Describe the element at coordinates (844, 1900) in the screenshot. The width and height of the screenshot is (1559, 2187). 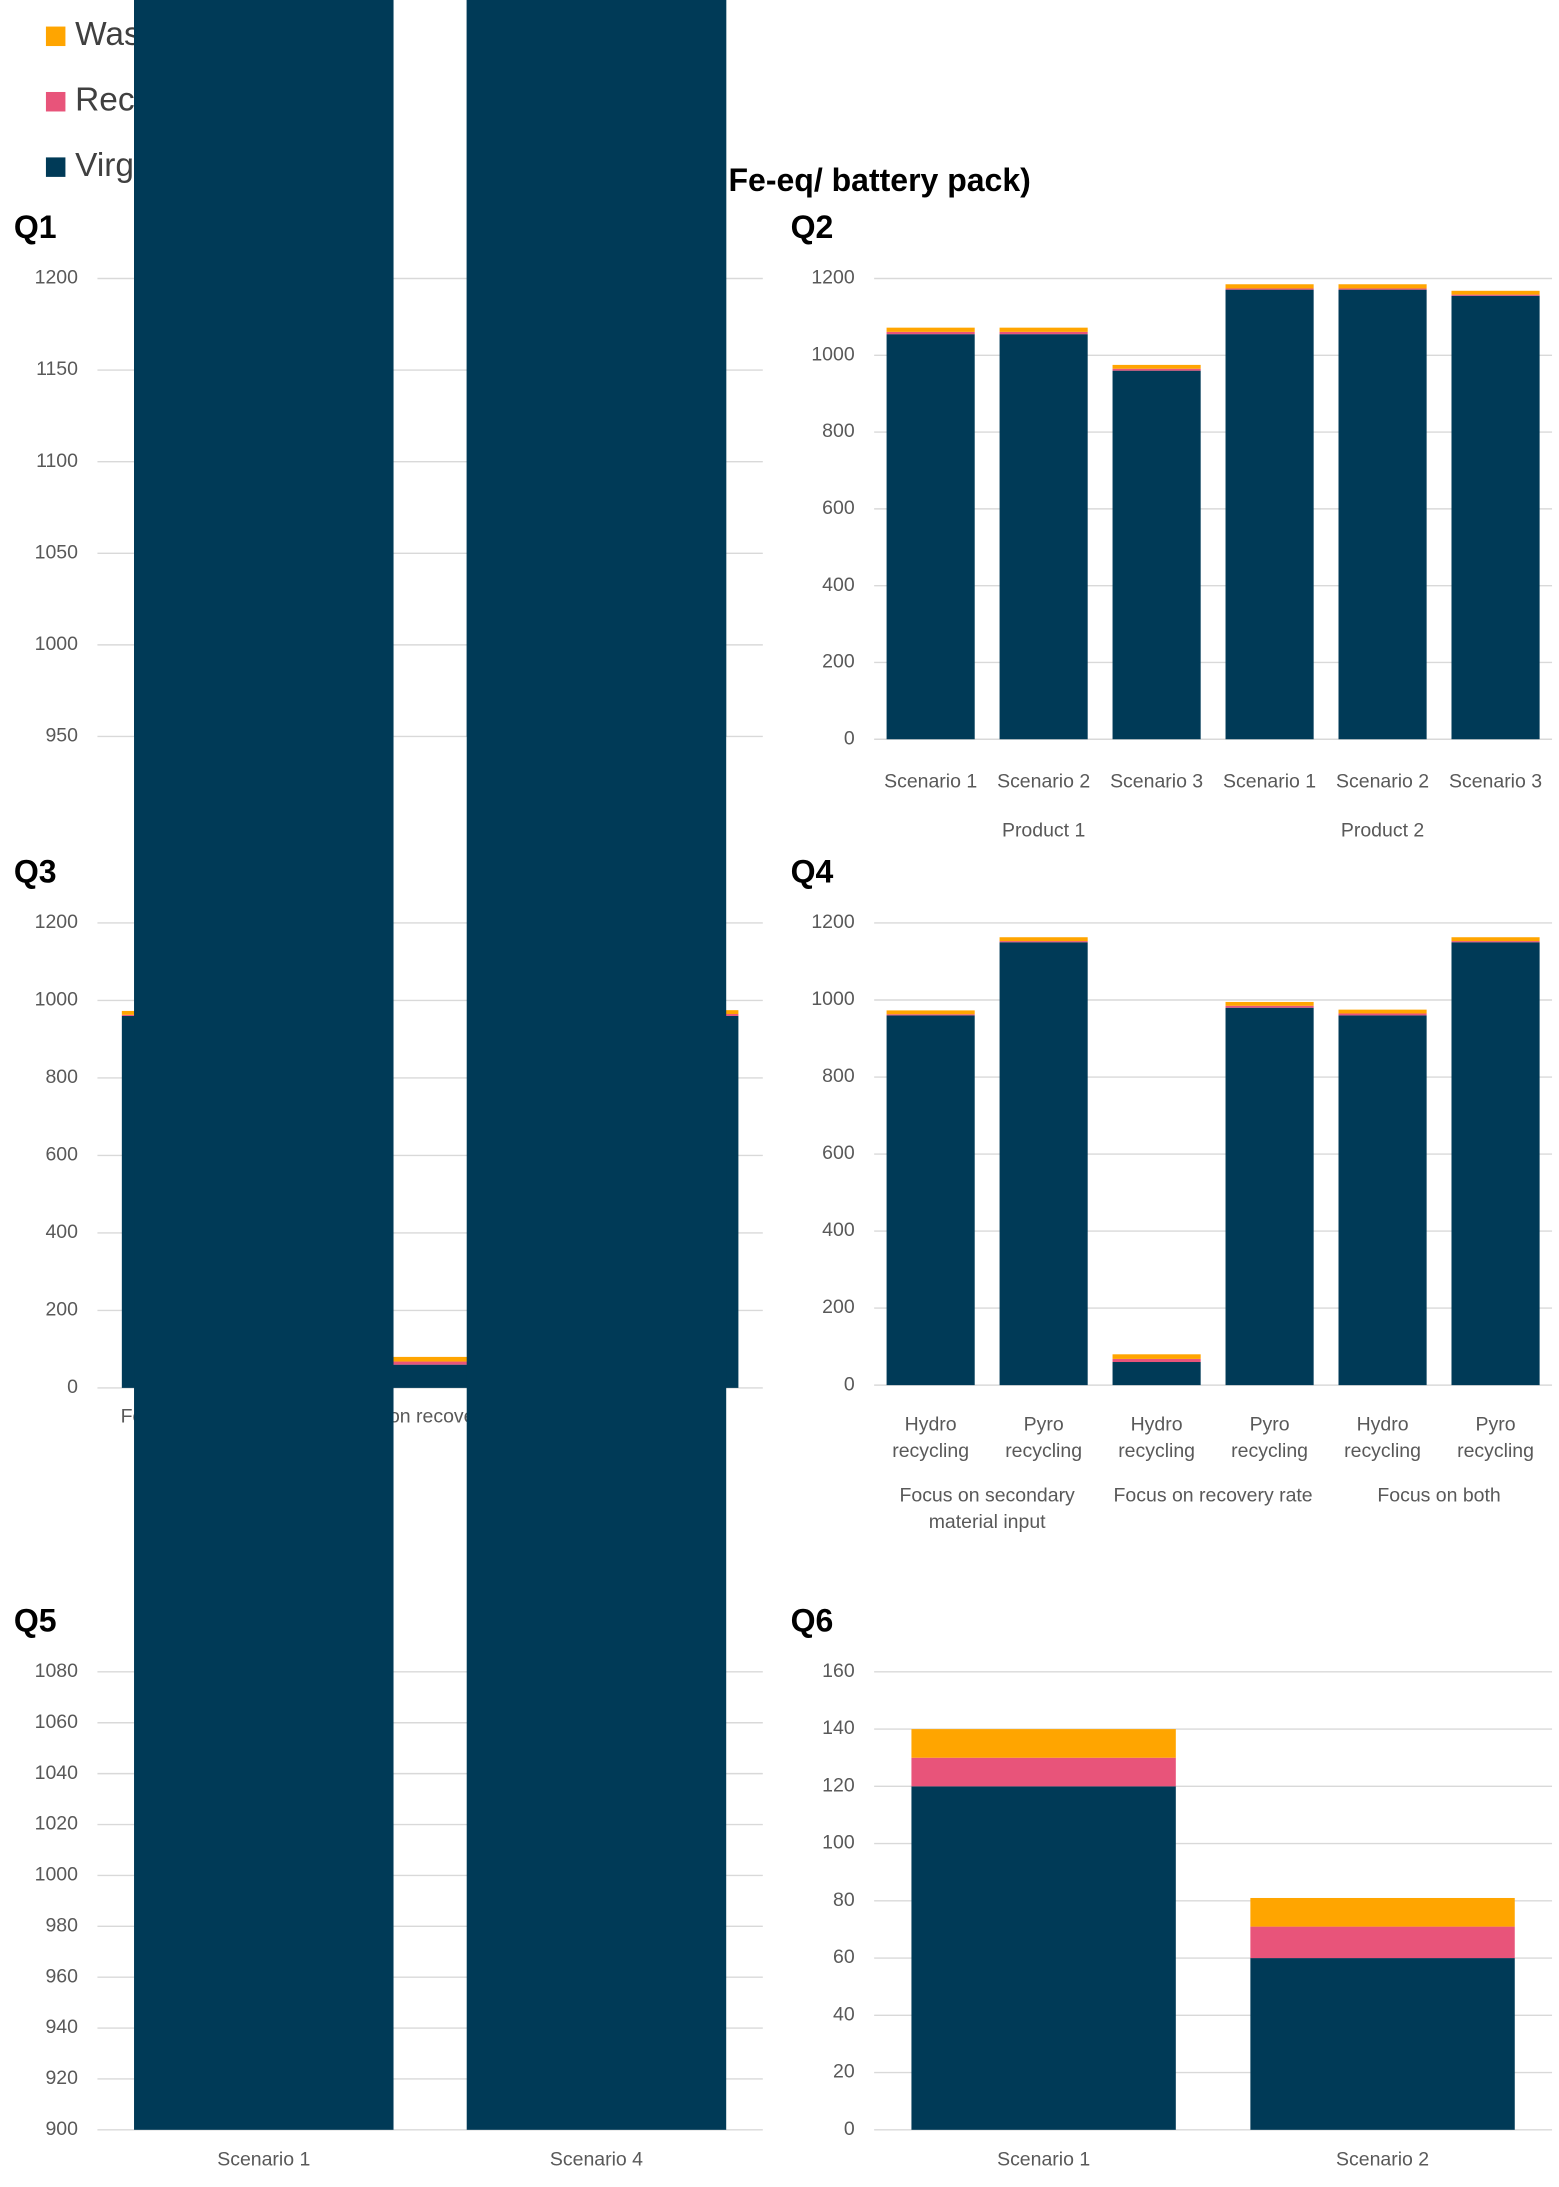
I see `y-tick-label: 80` at that location.